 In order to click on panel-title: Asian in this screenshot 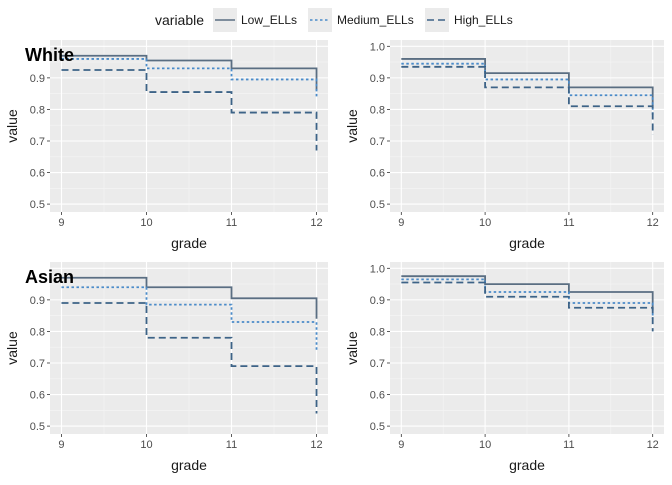, I will do `click(49, 277)`.